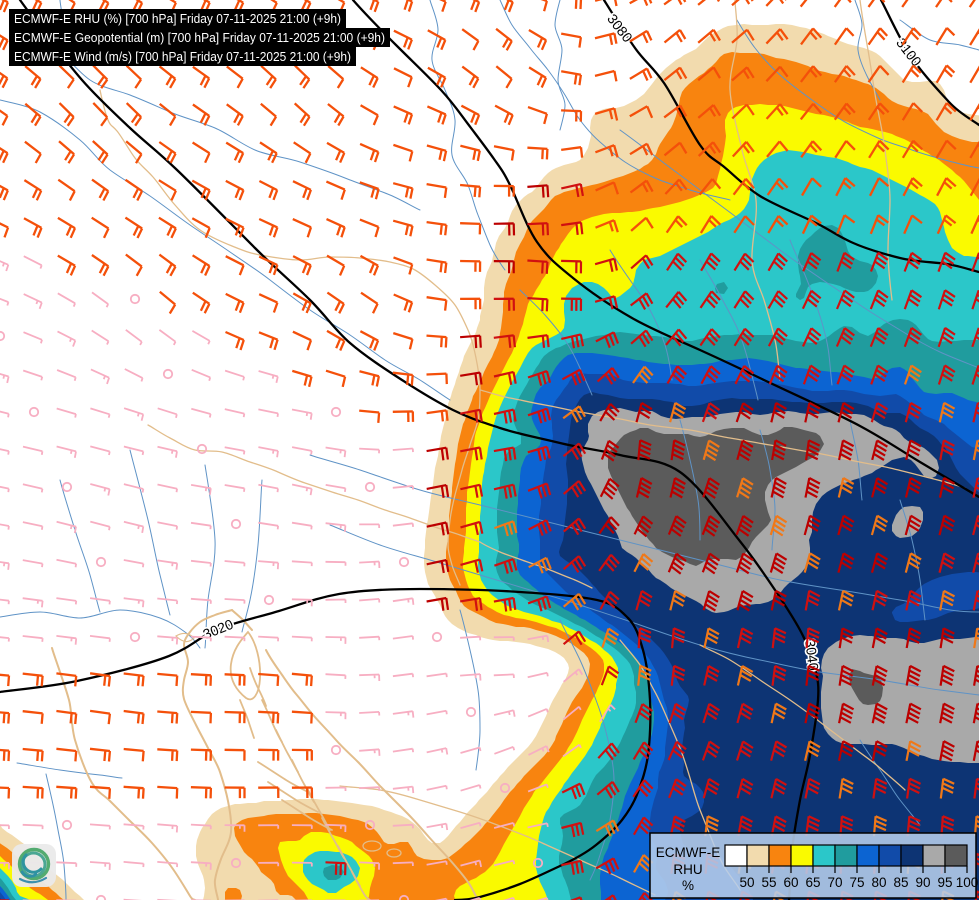  What do you see at coordinates (688, 852) in the screenshot?
I see `svg-text: ECMWF-E` at bounding box center [688, 852].